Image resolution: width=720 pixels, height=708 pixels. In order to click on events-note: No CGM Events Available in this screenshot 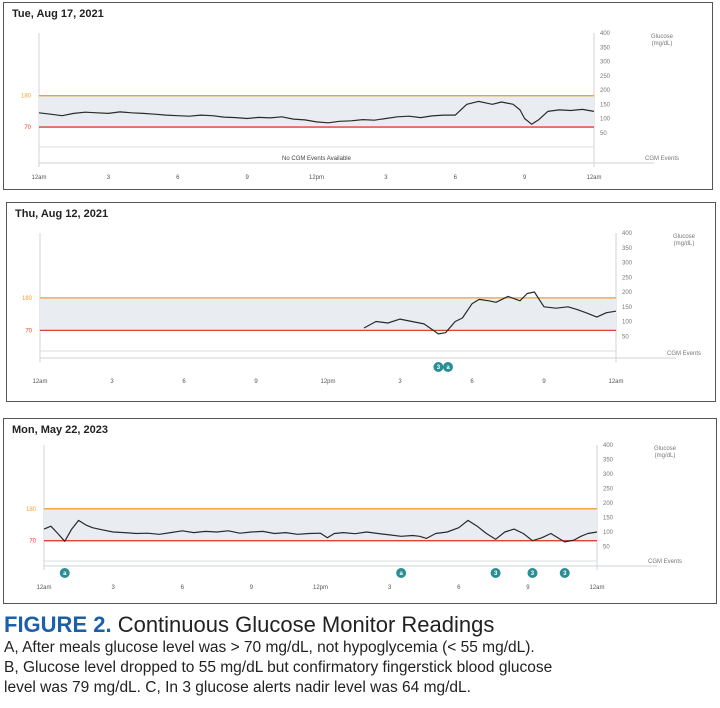, I will do `click(317, 159)`.